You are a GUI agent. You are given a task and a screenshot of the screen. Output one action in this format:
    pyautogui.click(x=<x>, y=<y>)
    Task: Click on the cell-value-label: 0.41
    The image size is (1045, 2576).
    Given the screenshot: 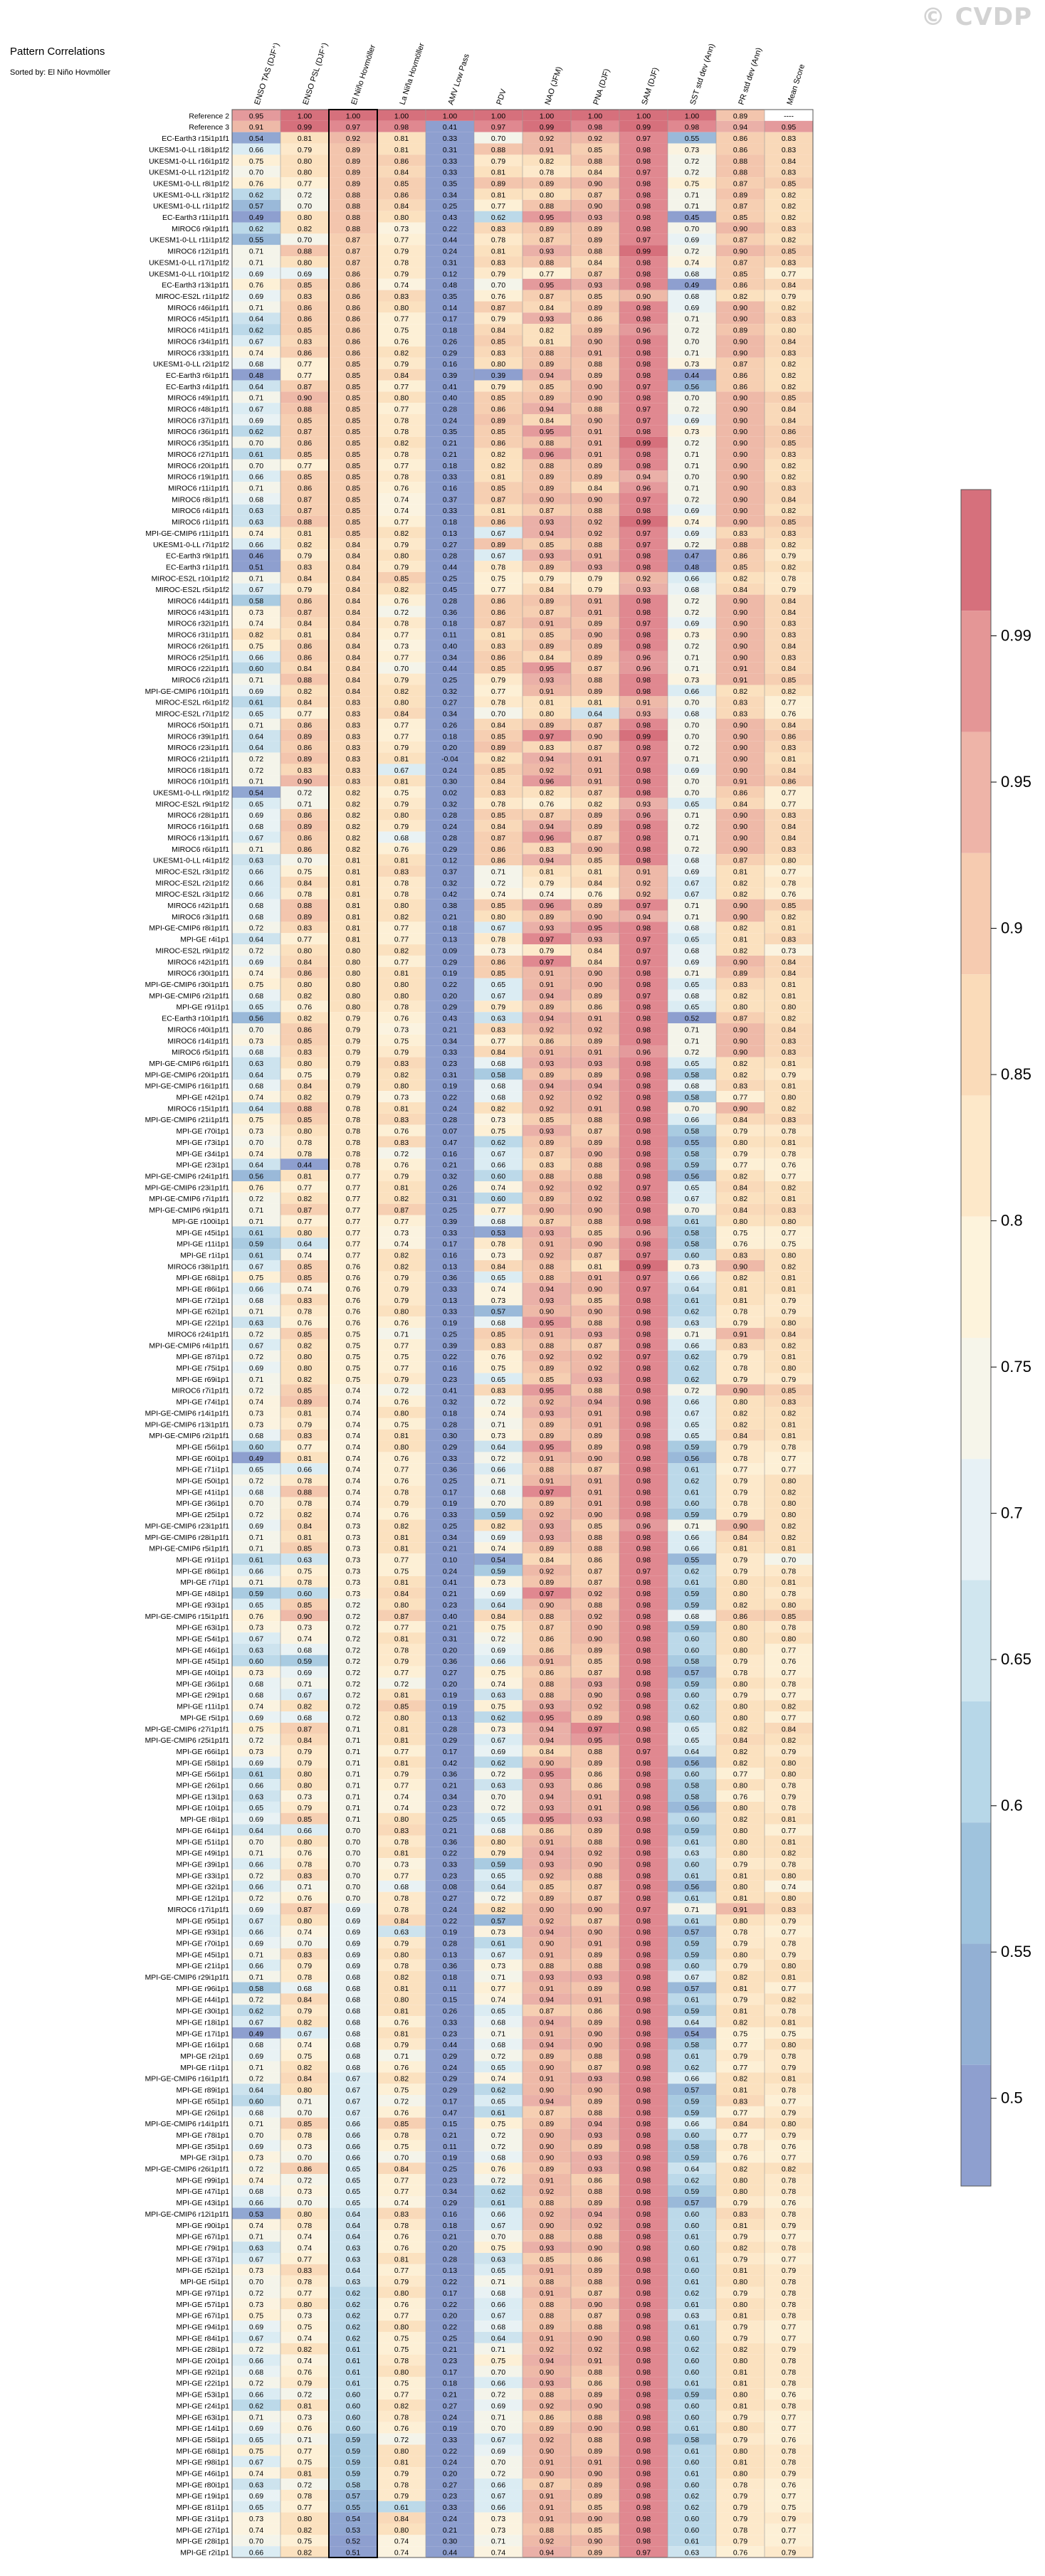 What is the action you would take?
    pyautogui.click(x=450, y=1583)
    